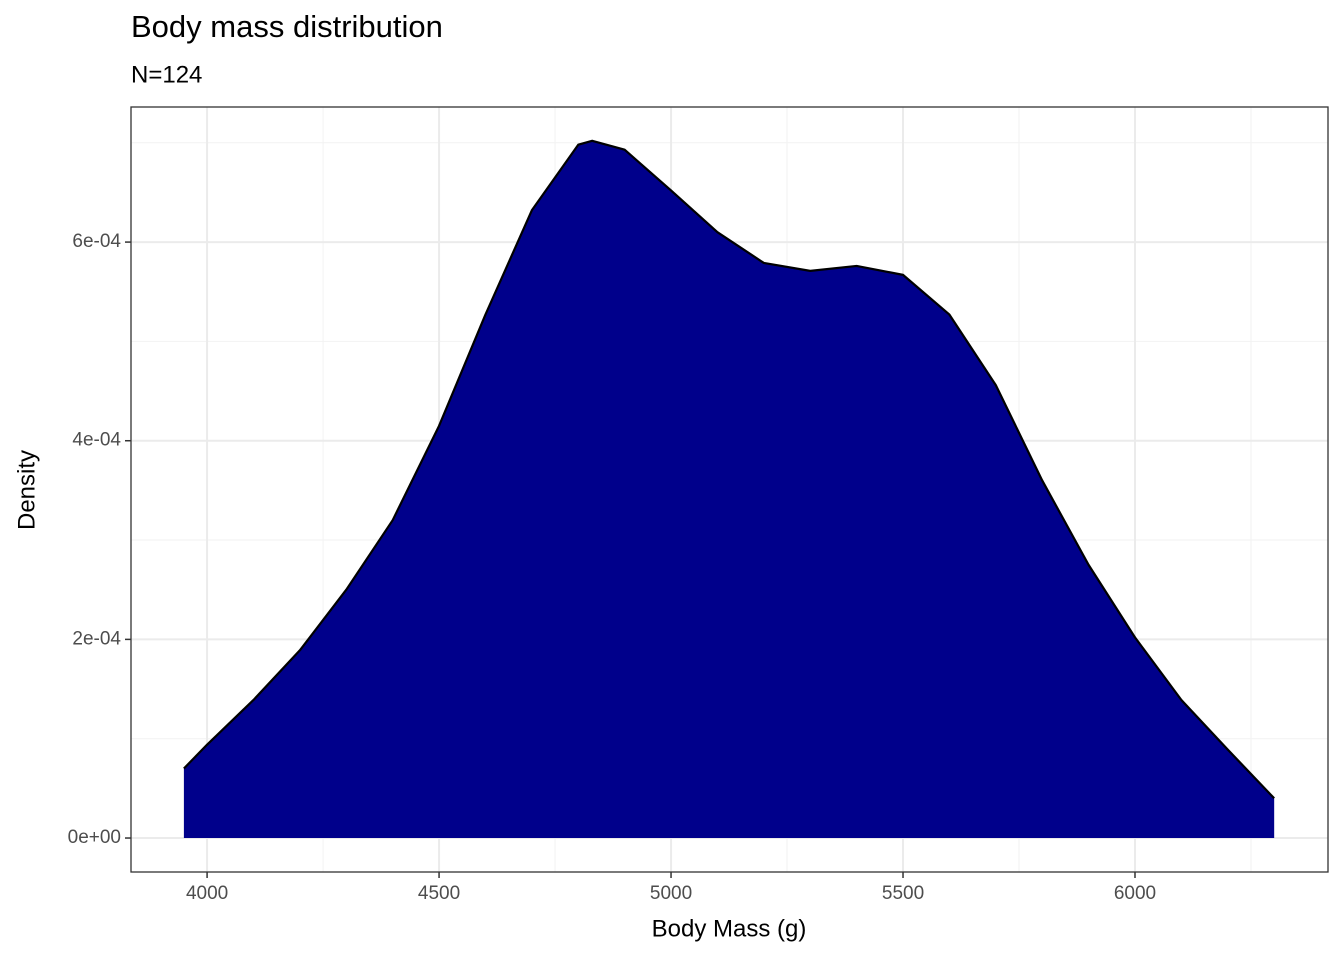 The width and height of the screenshot is (1344, 960). What do you see at coordinates (94, 837) in the screenshot?
I see `y-tick-label: 0e+00` at bounding box center [94, 837].